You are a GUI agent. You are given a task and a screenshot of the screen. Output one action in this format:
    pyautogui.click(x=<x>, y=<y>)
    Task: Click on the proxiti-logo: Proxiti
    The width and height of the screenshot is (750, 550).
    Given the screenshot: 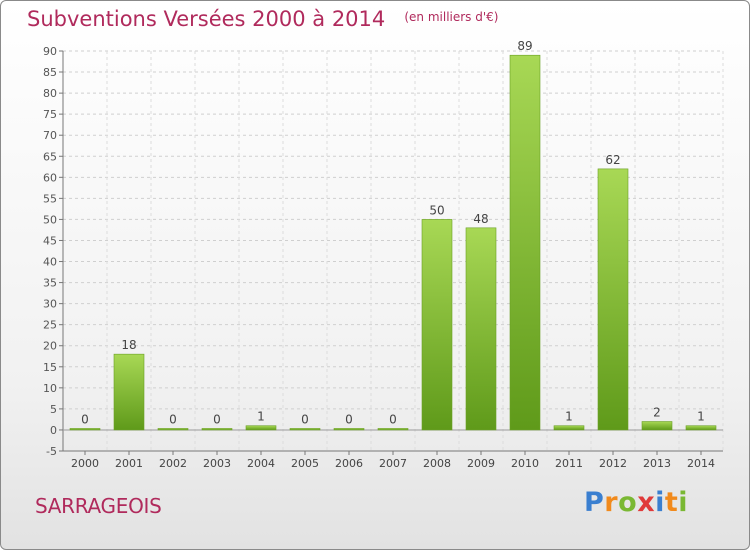 What is the action you would take?
    pyautogui.click(x=636, y=502)
    